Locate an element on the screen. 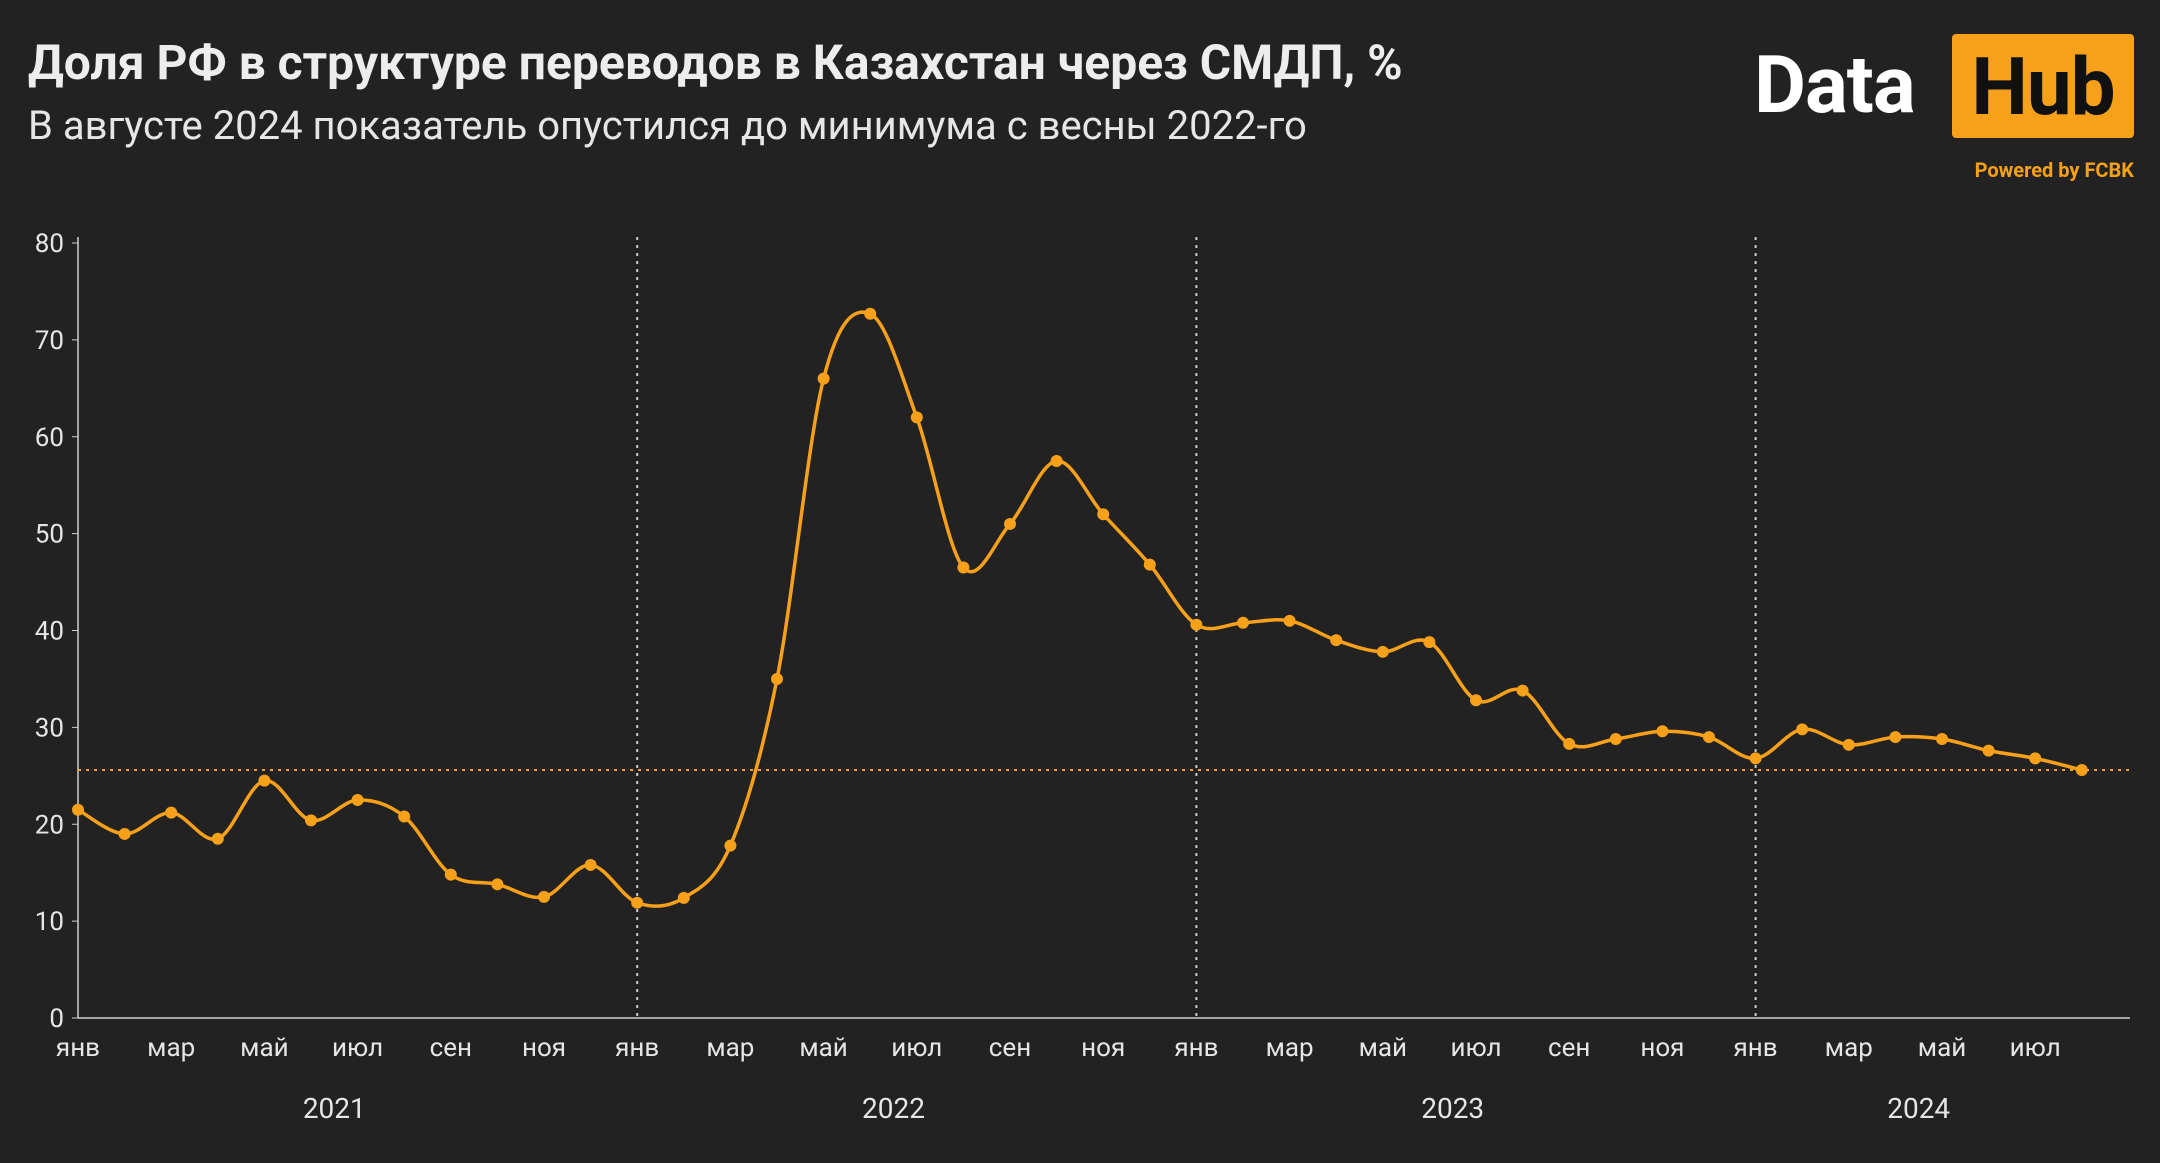 This screenshot has height=1163, width=2160. y-tick-label: 70 is located at coordinates (49, 341).